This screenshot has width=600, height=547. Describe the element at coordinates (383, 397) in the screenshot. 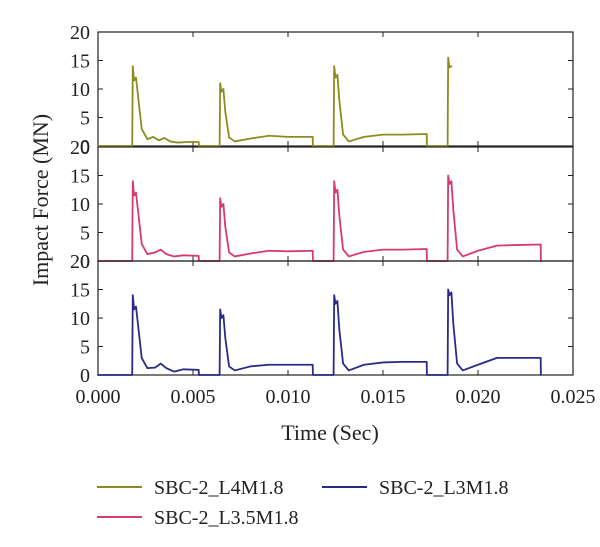

I see `x-tick-label: 0.015` at that location.